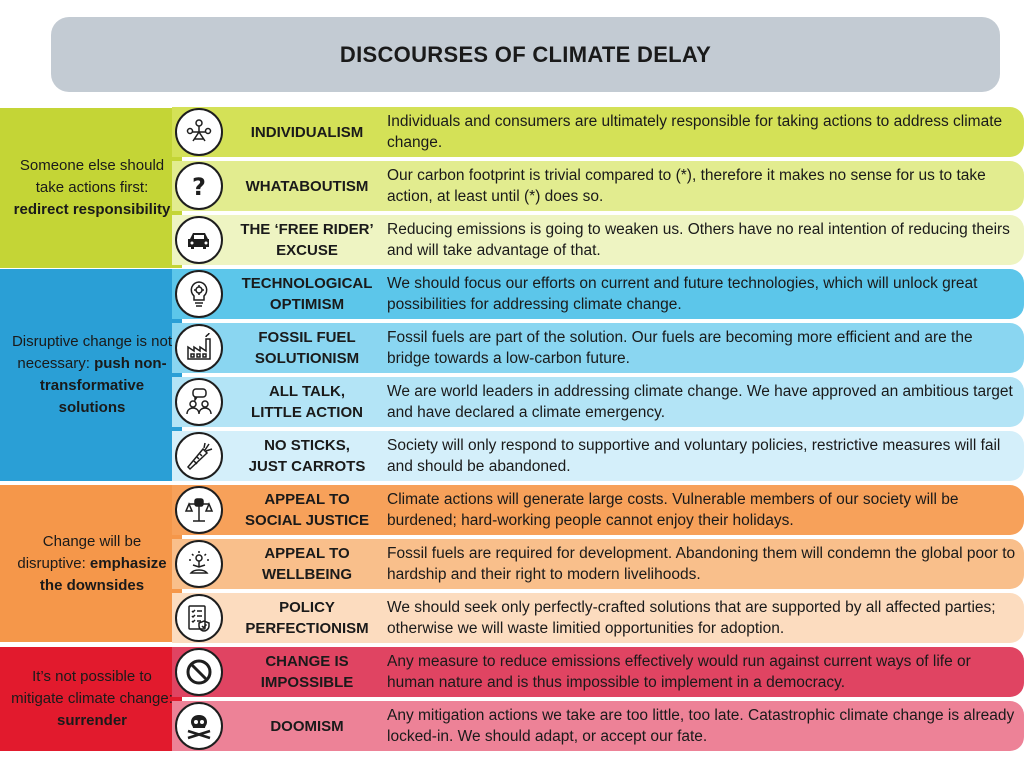 This screenshot has width=1024, height=768. I want to click on group-emphasis: push non-transformative solutions, so click(103, 385).